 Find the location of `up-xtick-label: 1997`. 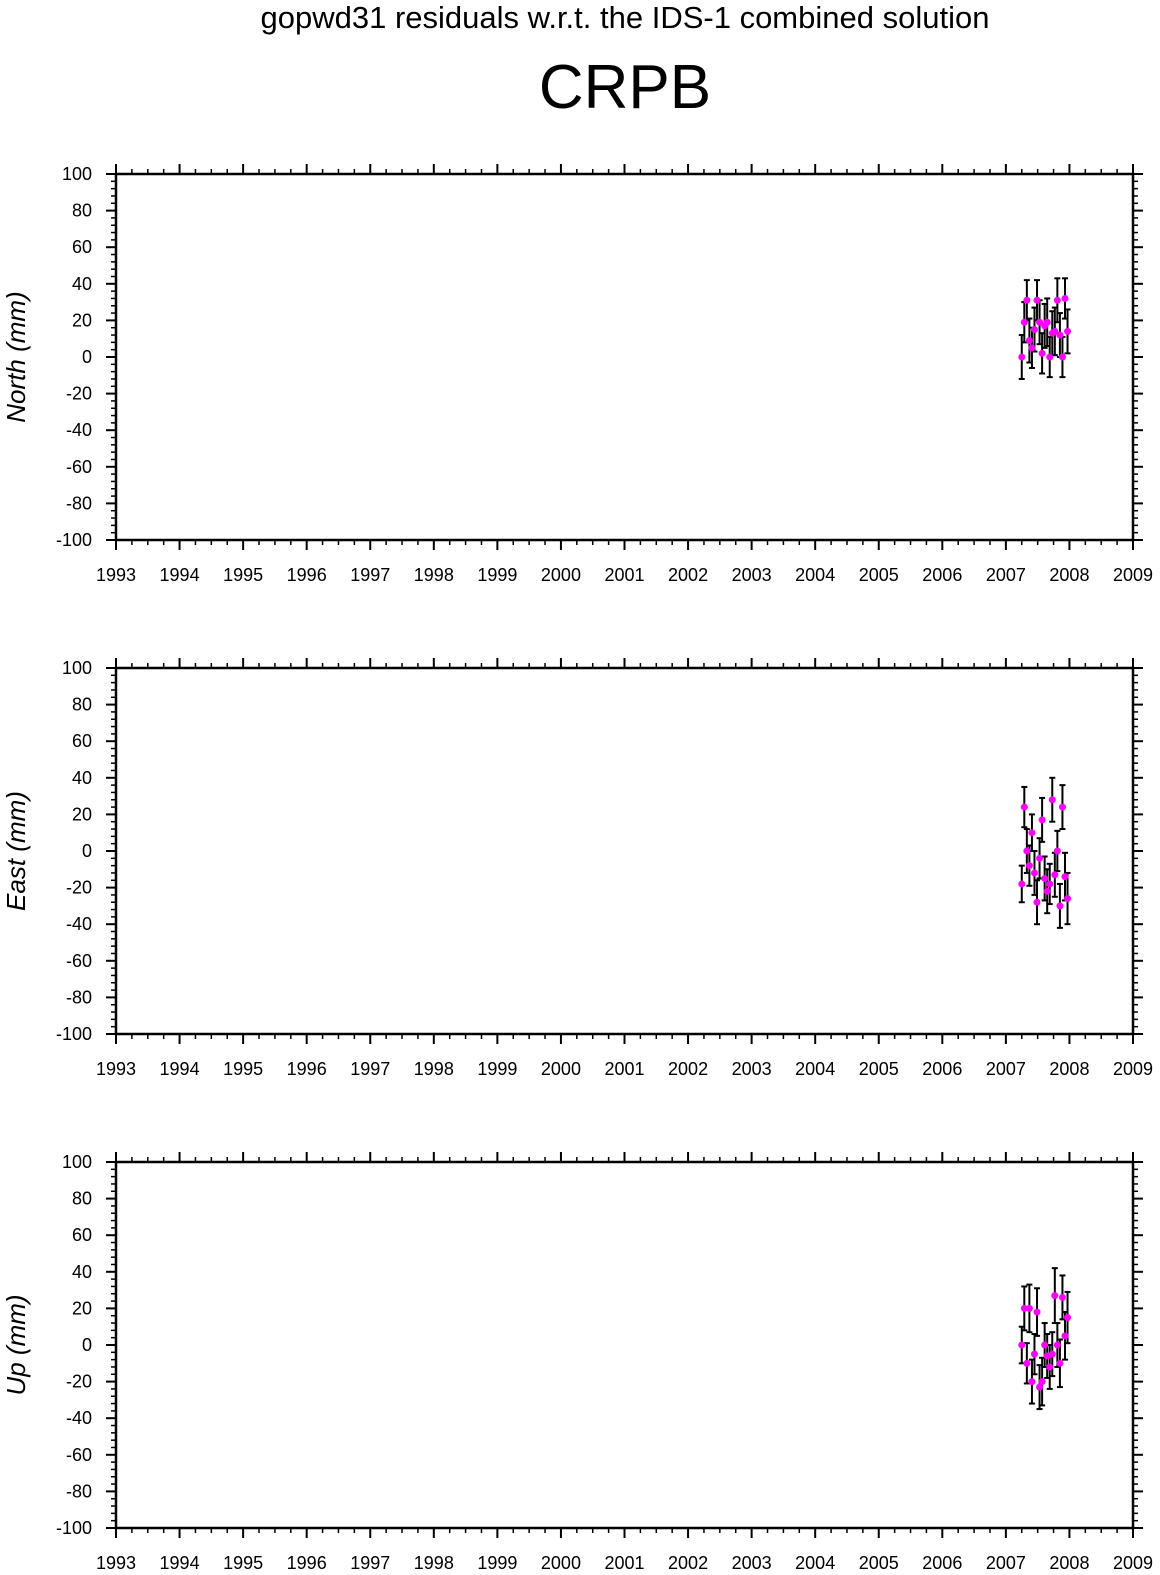

up-xtick-label: 1997 is located at coordinates (370, 1563).